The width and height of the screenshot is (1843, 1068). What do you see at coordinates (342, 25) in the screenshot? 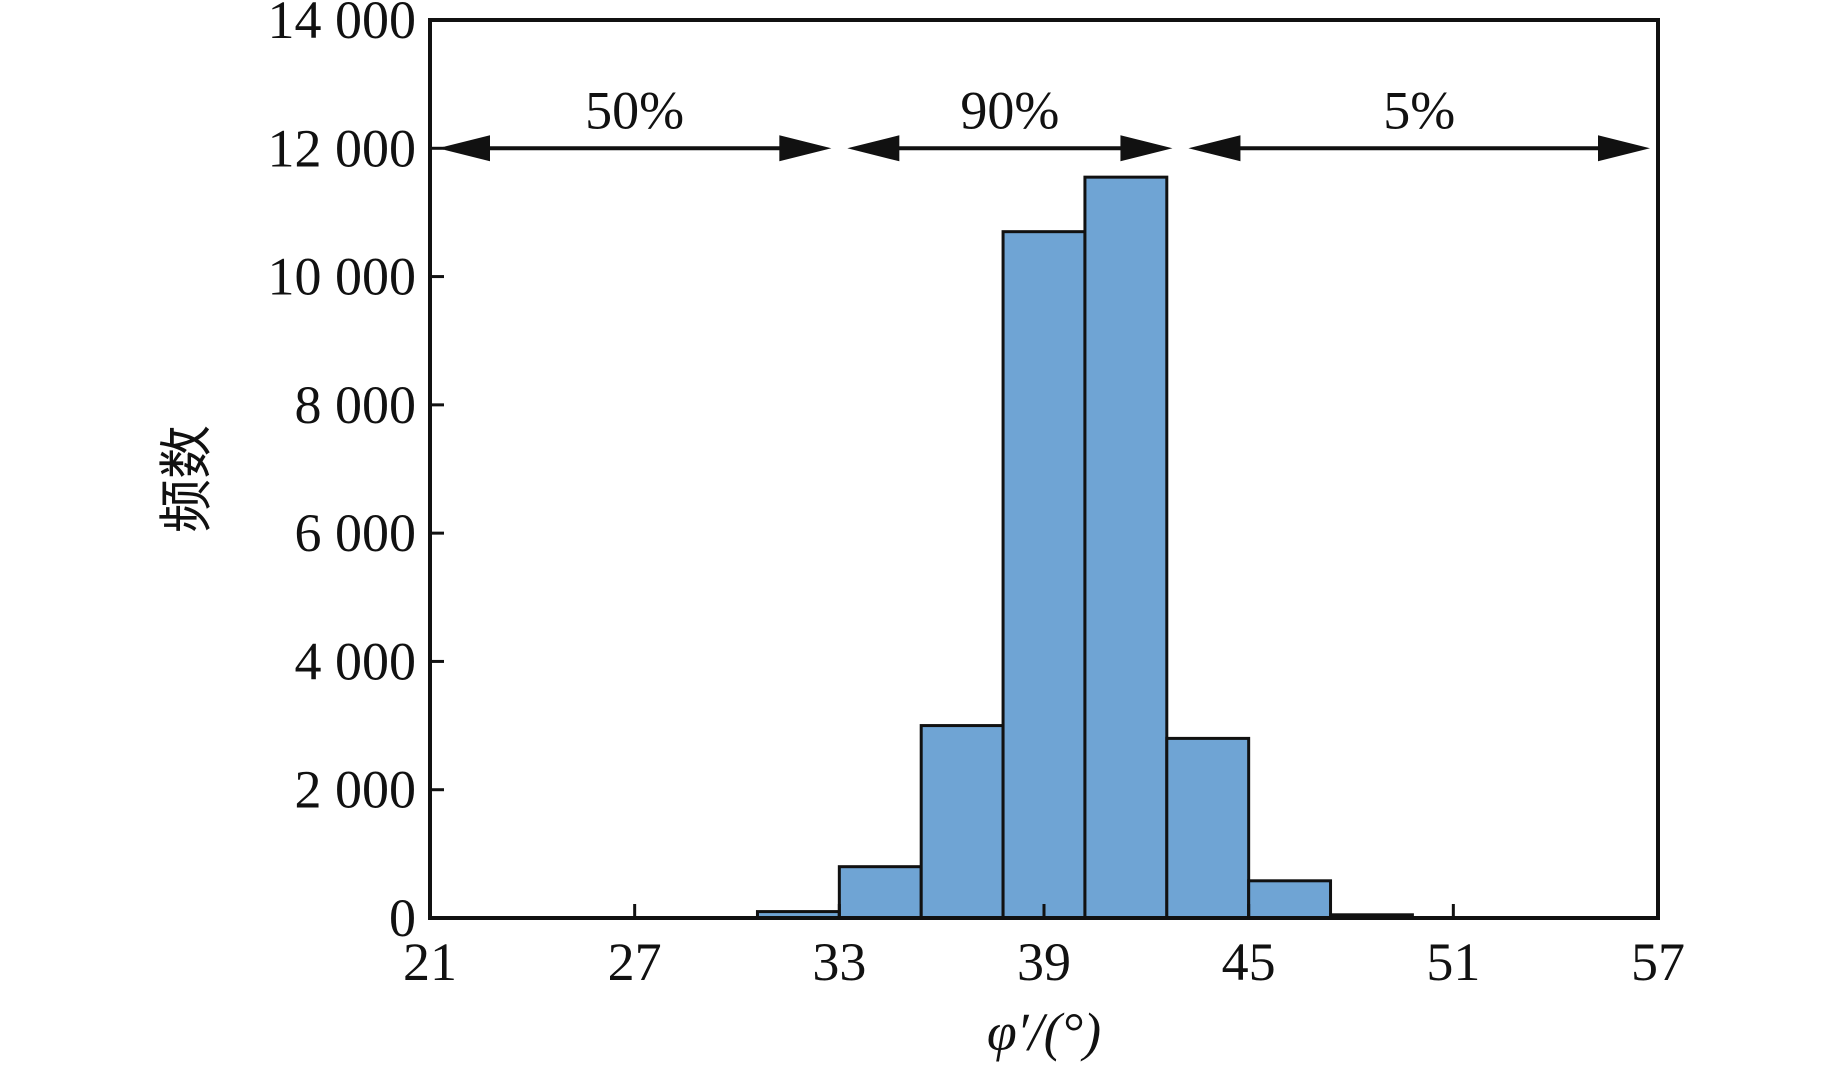
I see `y-tick-label: 14 000` at bounding box center [342, 25].